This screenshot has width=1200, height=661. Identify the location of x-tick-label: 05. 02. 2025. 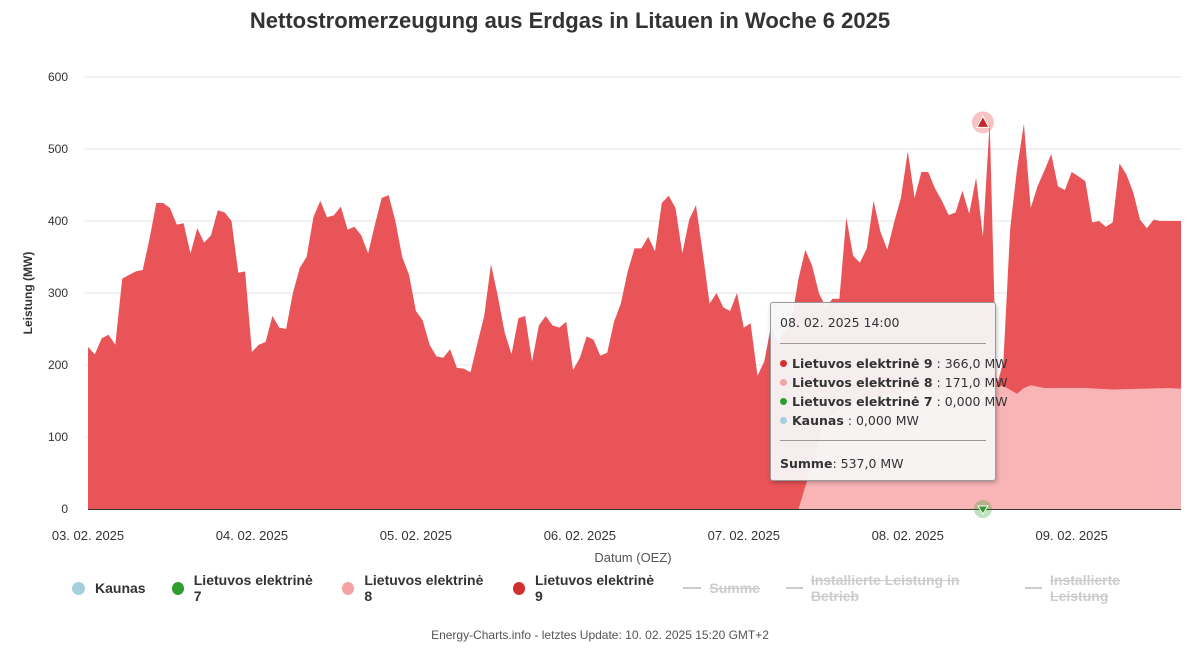
(416, 535).